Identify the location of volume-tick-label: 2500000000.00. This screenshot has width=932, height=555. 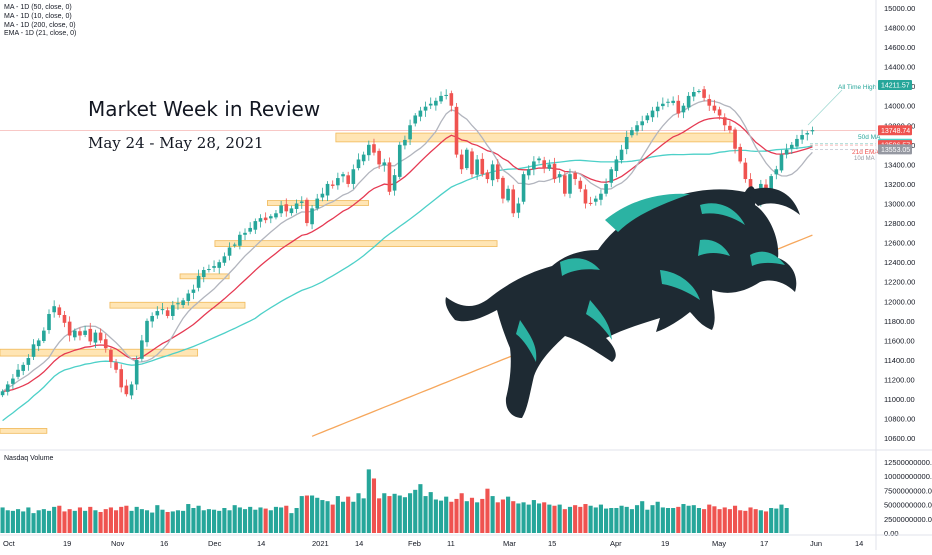
(908, 519).